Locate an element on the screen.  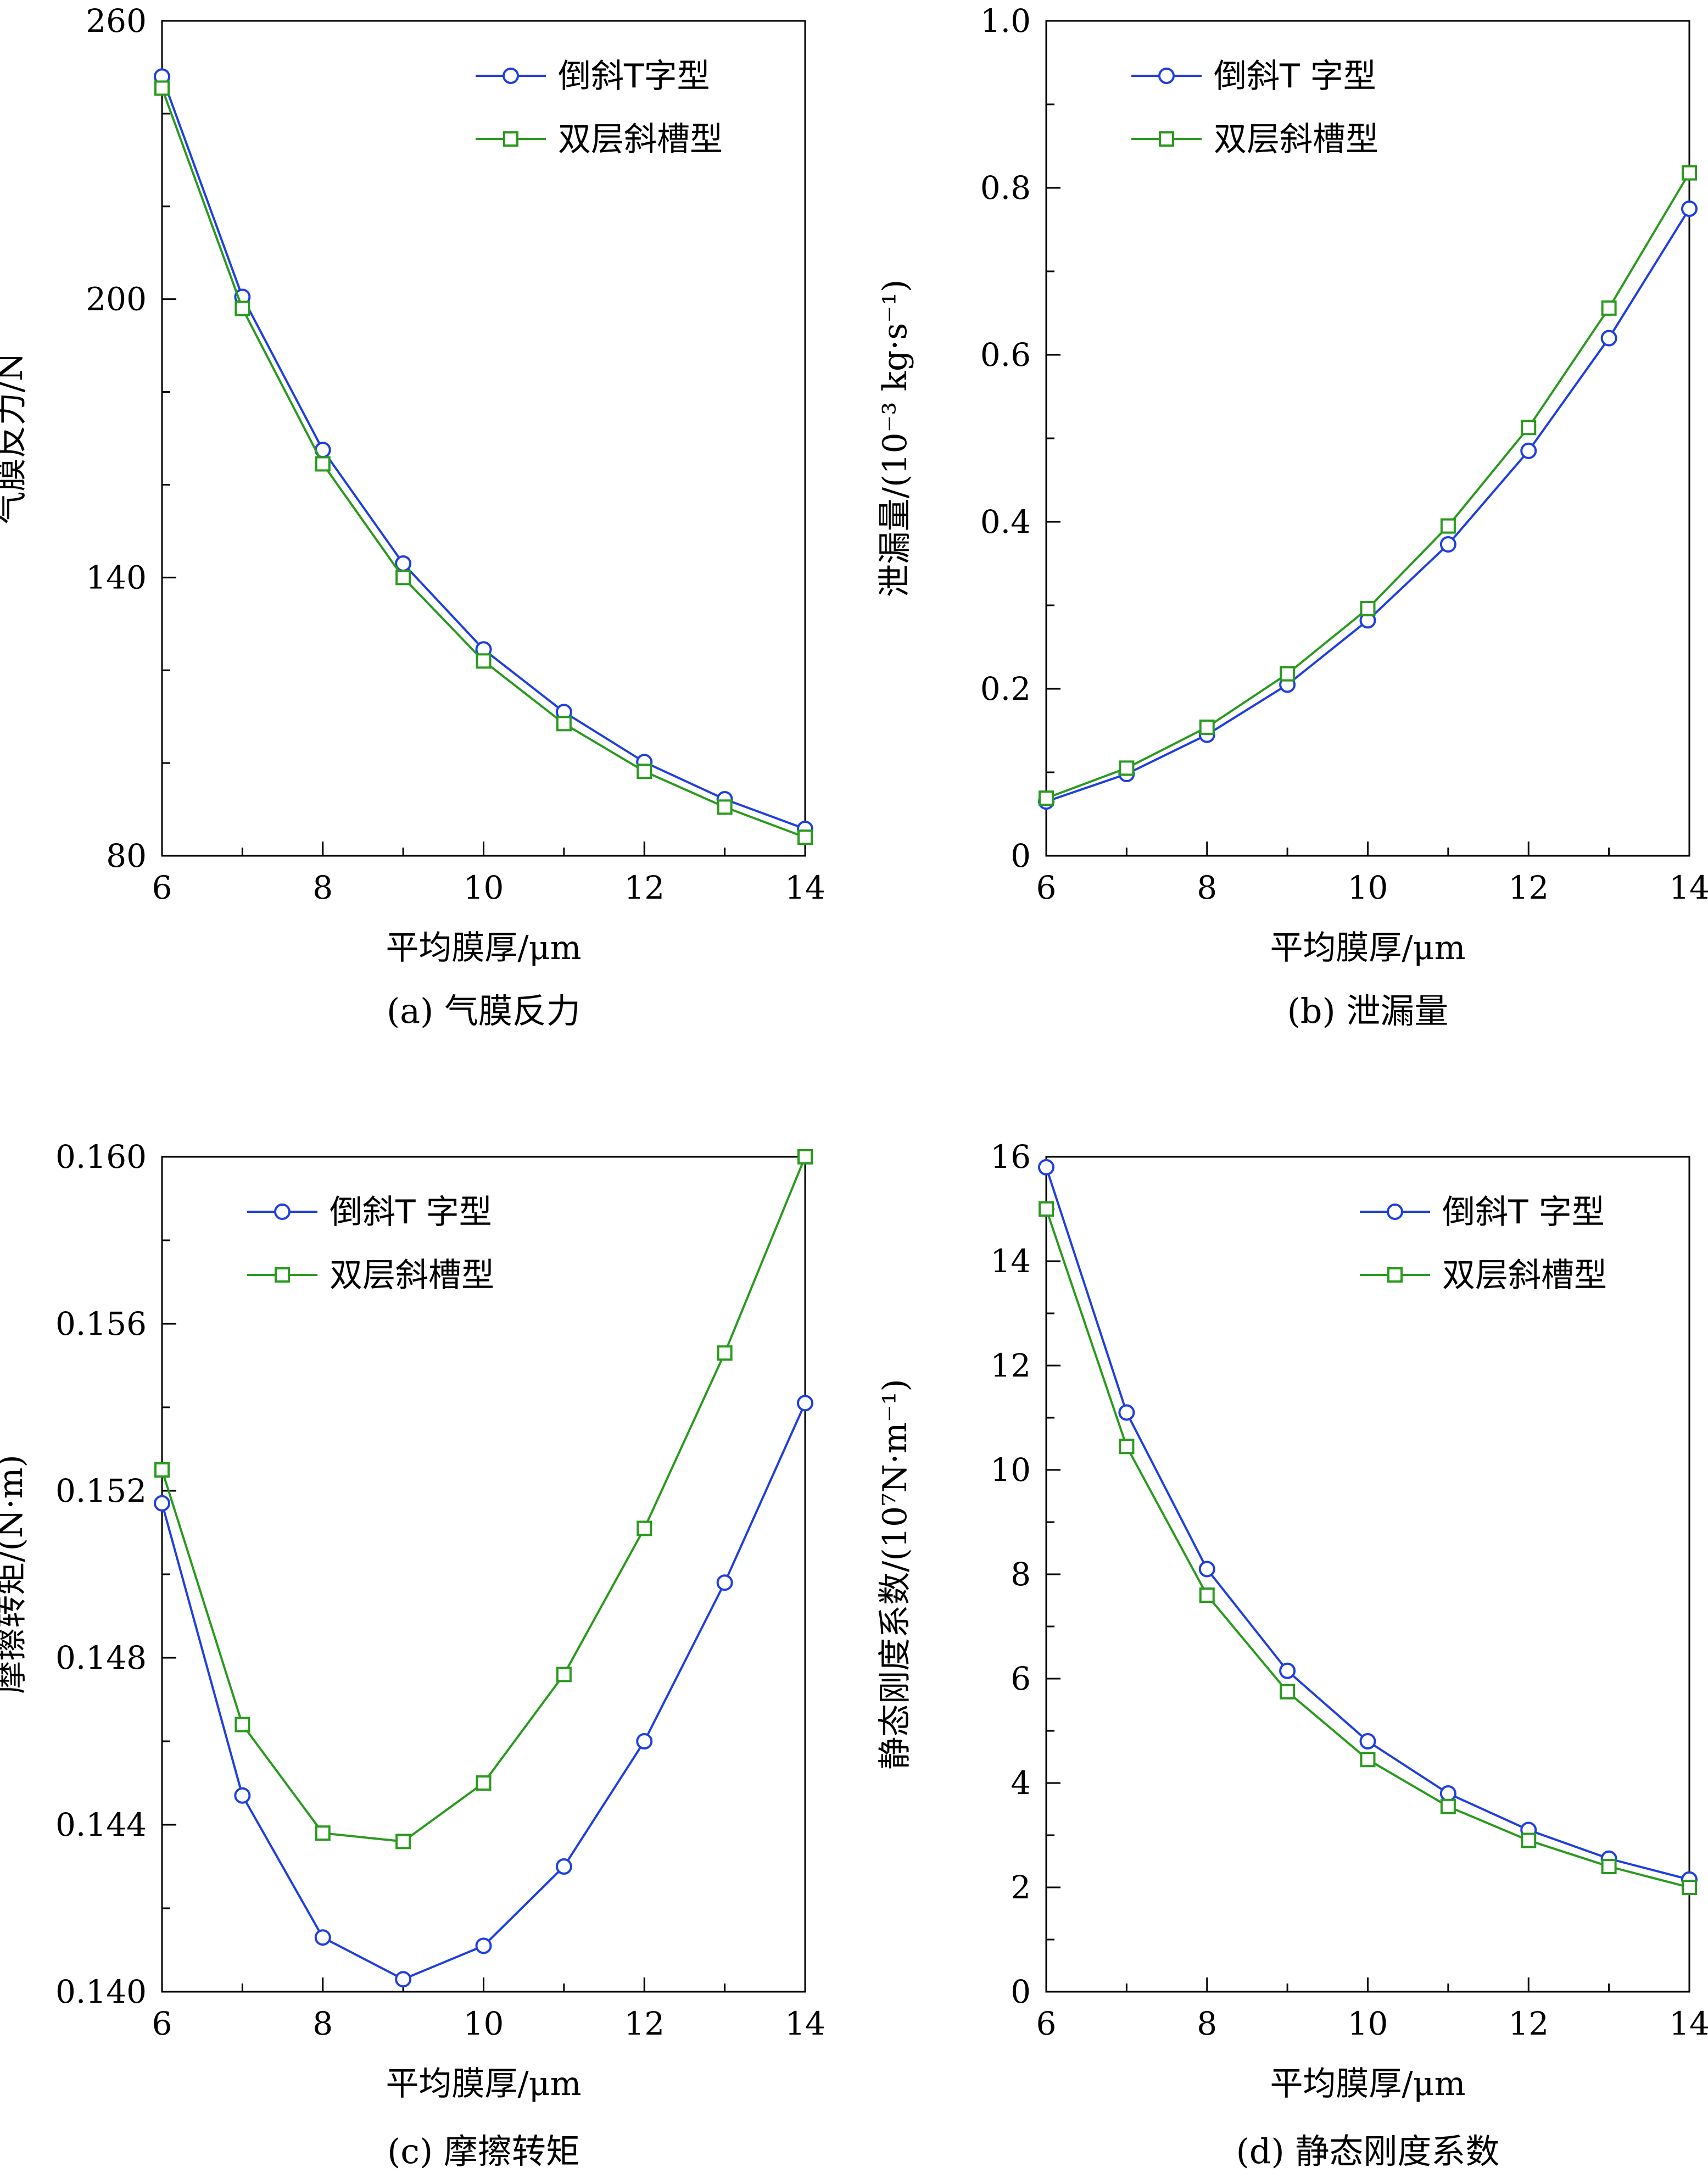
panel-caption: (c) 摩擦转矩 is located at coordinates (483, 2151).